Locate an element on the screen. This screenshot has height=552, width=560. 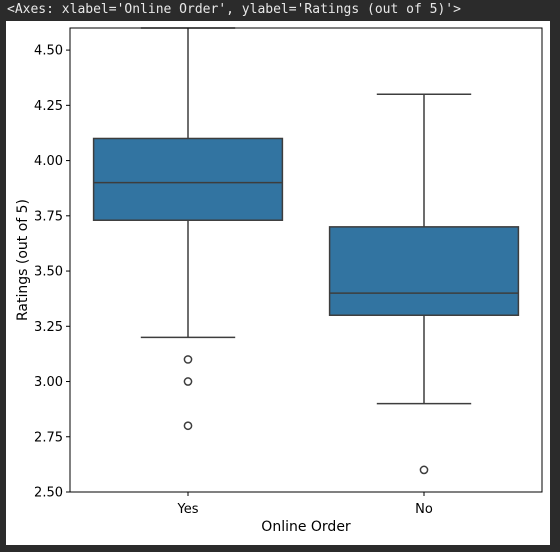
box-no is located at coordinates (424, 271).